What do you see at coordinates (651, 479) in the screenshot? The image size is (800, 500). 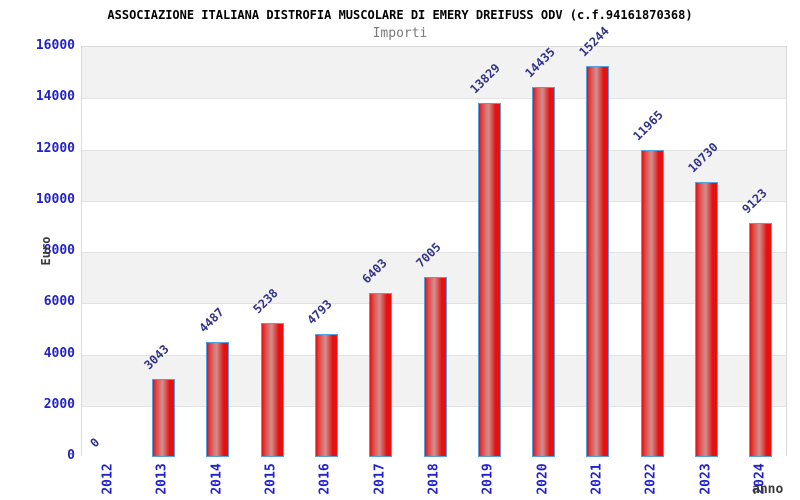 I see `x-tick-label: 2022` at bounding box center [651, 479].